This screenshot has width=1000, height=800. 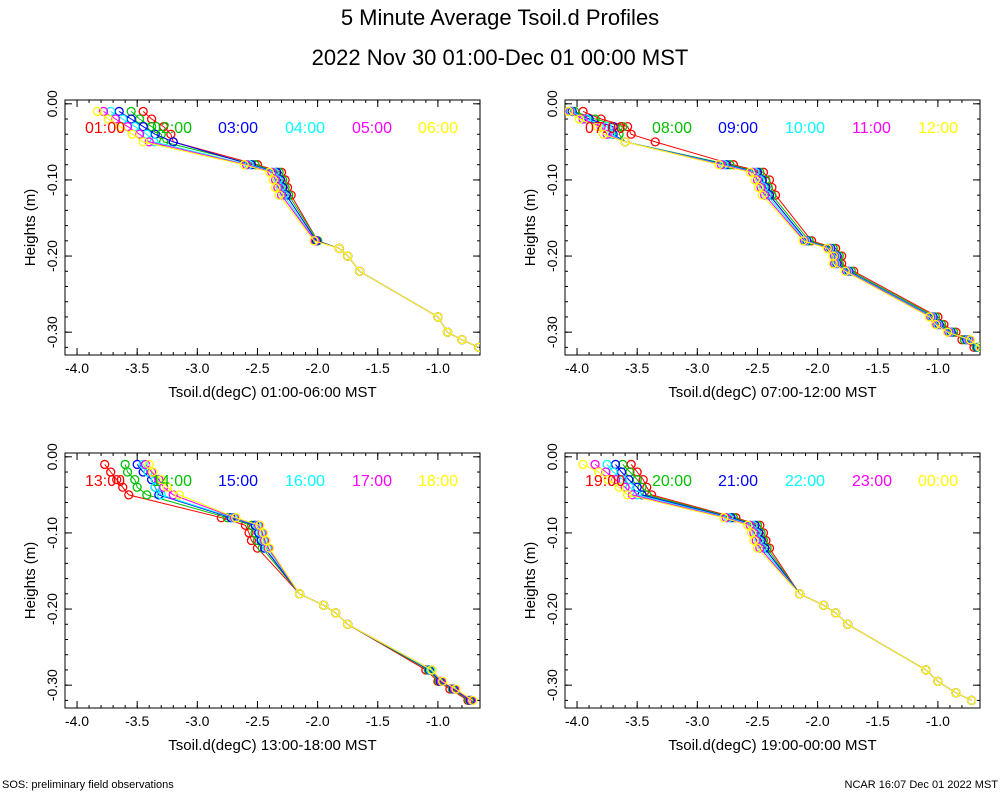 I want to click on x-tick-label: -3.0, so click(x=697, y=368).